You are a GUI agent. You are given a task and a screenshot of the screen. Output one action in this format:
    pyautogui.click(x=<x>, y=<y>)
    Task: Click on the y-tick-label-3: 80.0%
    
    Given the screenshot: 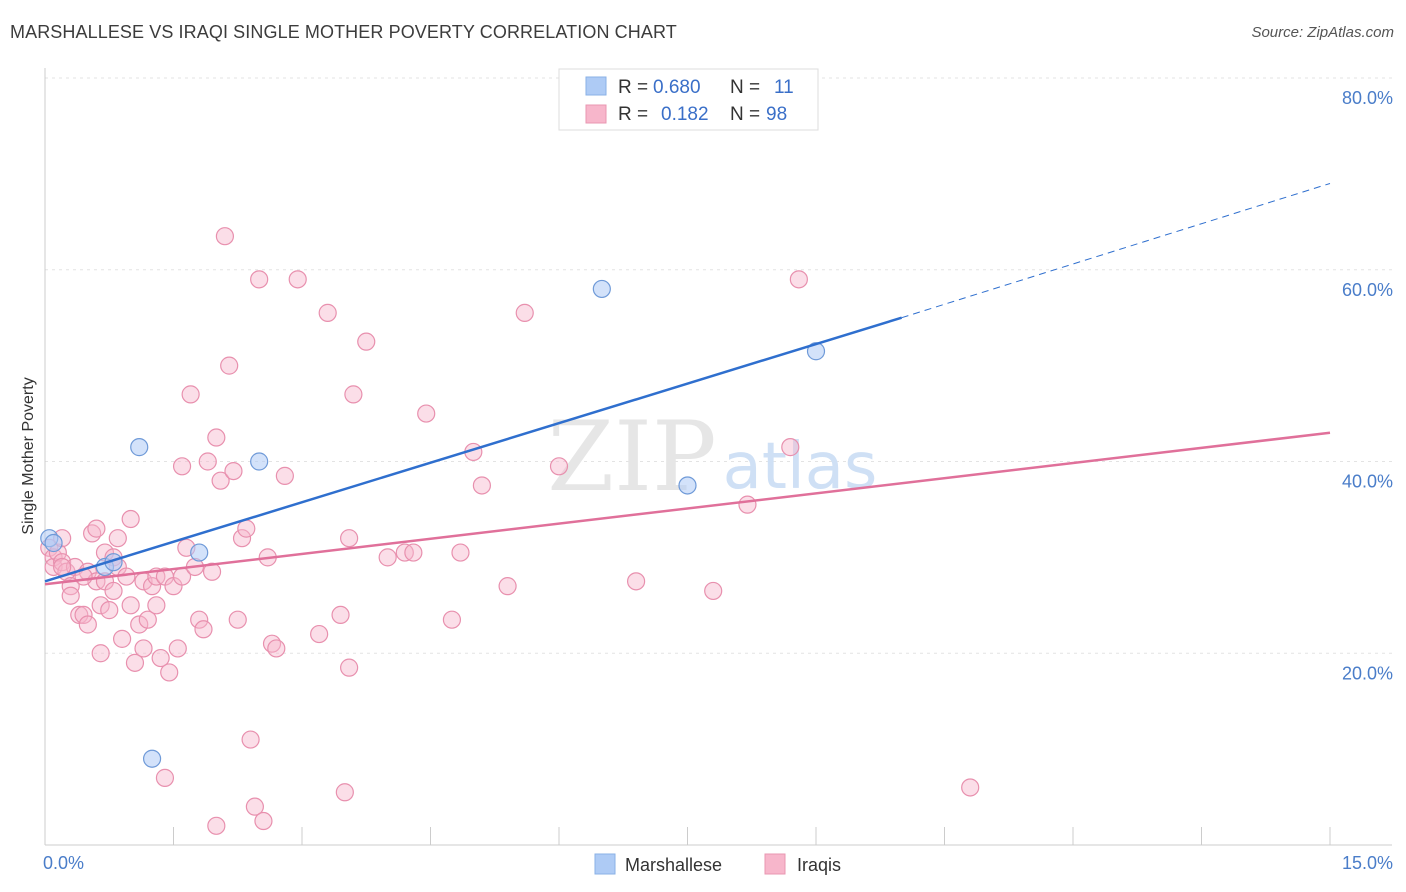 What is the action you would take?
    pyautogui.click(x=1367, y=98)
    